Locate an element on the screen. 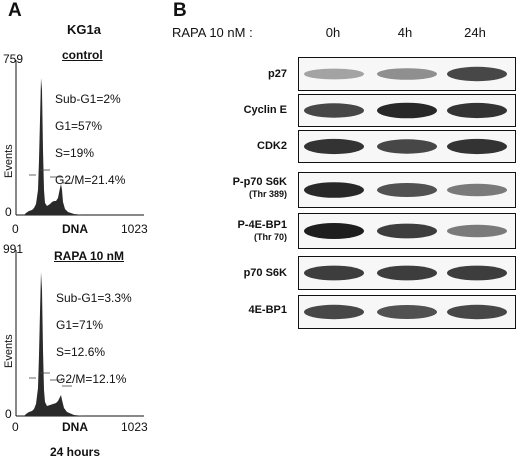  blot-p-p70-s6k is located at coordinates (407, 190).